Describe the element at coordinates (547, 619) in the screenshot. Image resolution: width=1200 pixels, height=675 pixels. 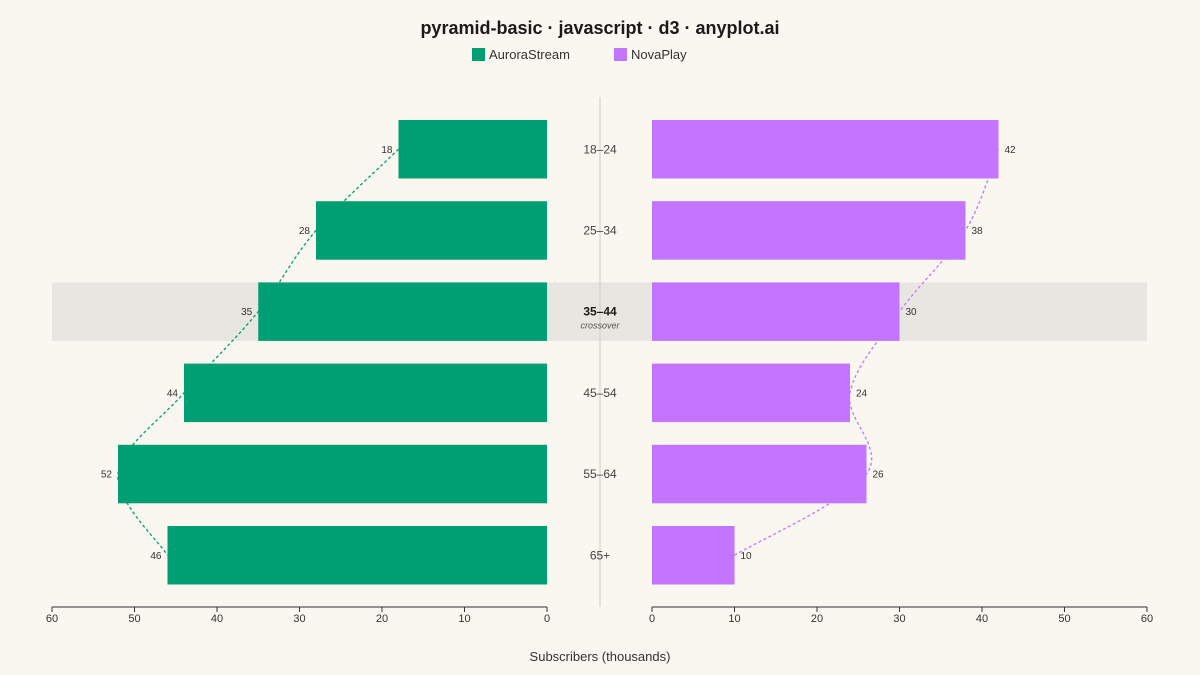
I see `x-tick-label-left-0: 0` at that location.